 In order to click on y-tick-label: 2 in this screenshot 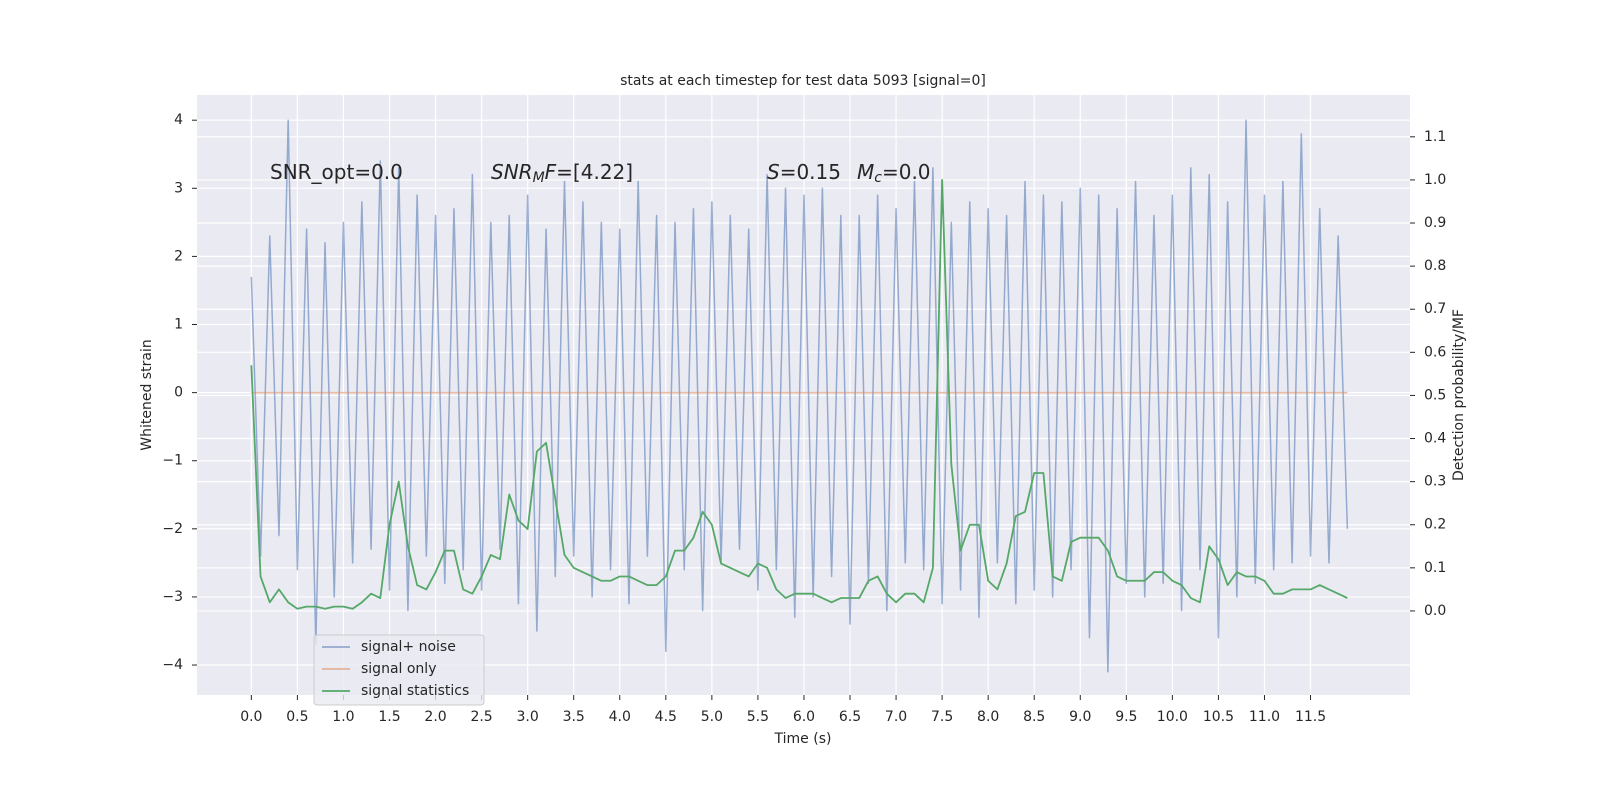, I will do `click(178, 256)`.